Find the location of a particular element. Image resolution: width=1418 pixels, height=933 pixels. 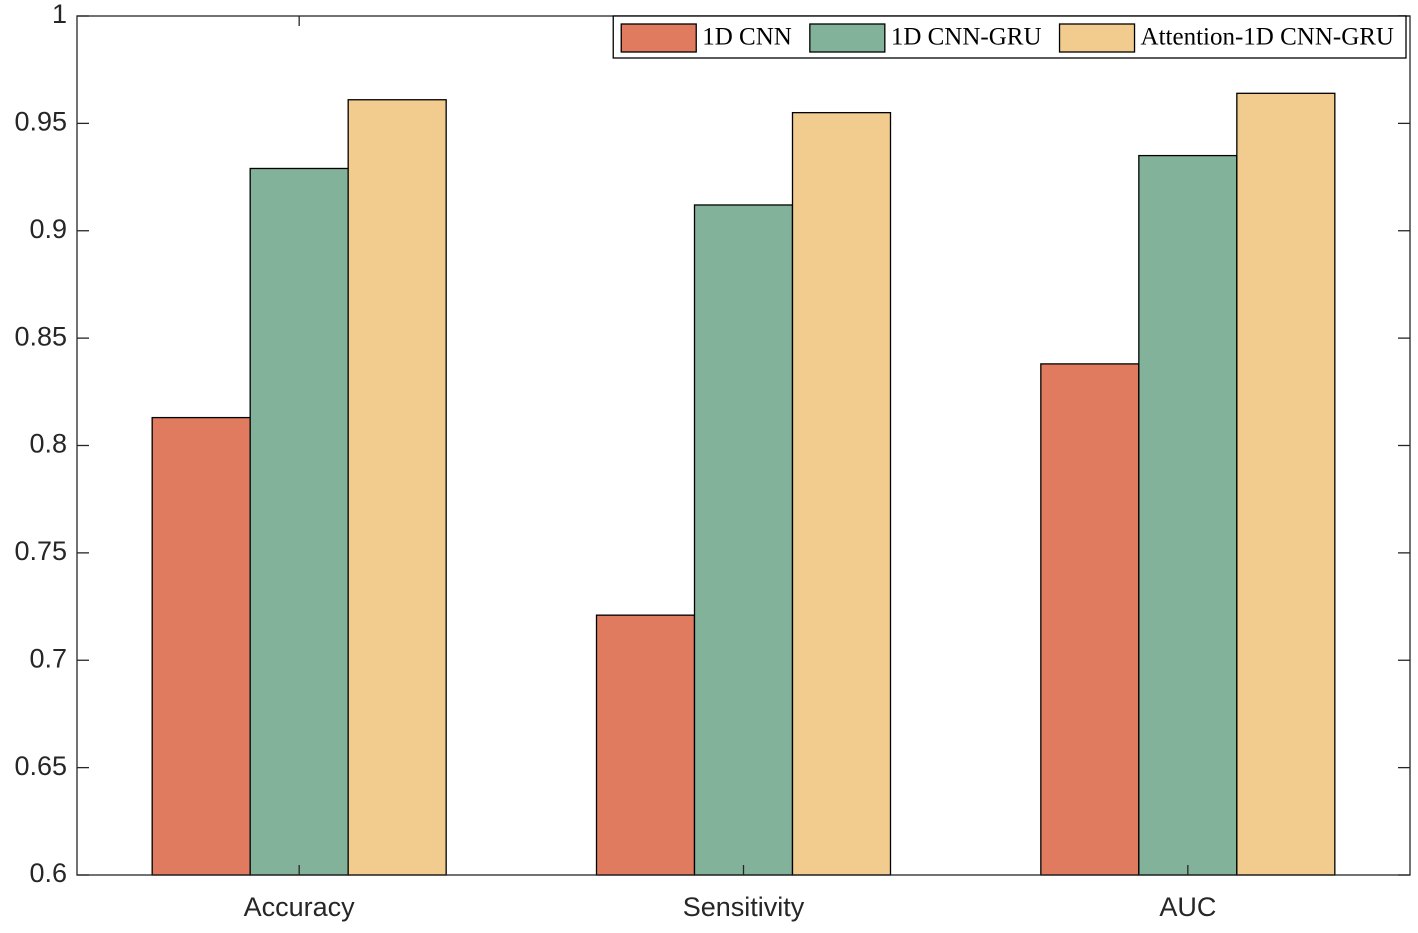

legend-label: 1D CNN is located at coordinates (747, 37).